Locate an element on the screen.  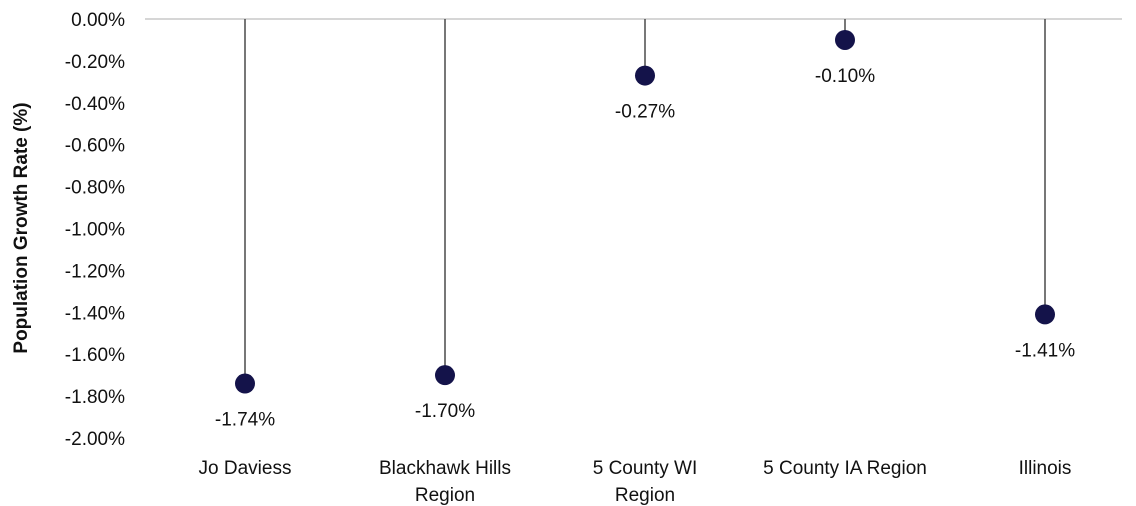
y-tick-label: 0.00% is located at coordinates (98, 20).